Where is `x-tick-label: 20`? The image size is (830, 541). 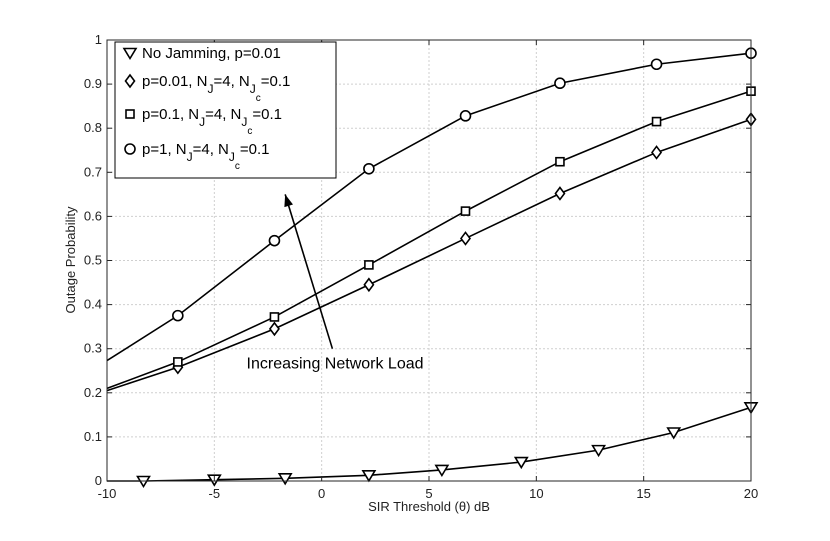
x-tick-label: 20 is located at coordinates (751, 493).